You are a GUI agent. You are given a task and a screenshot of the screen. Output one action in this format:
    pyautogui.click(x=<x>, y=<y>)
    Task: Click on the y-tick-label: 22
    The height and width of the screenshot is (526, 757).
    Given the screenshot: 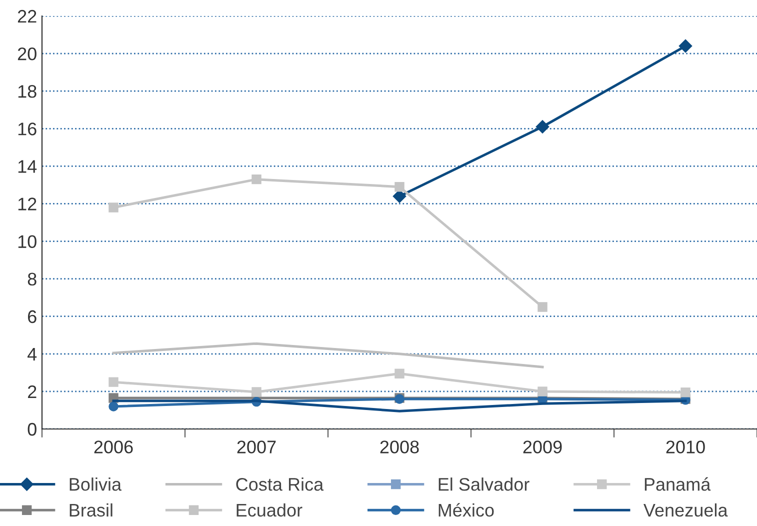 What is the action you would take?
    pyautogui.click(x=27, y=16)
    